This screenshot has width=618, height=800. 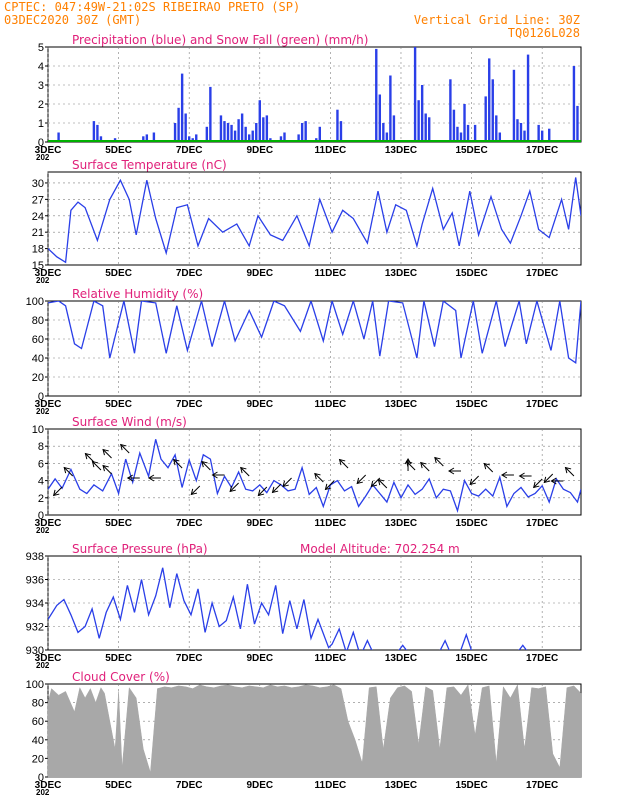 I want to click on y-tick-label: 27, so click(x=38, y=200).